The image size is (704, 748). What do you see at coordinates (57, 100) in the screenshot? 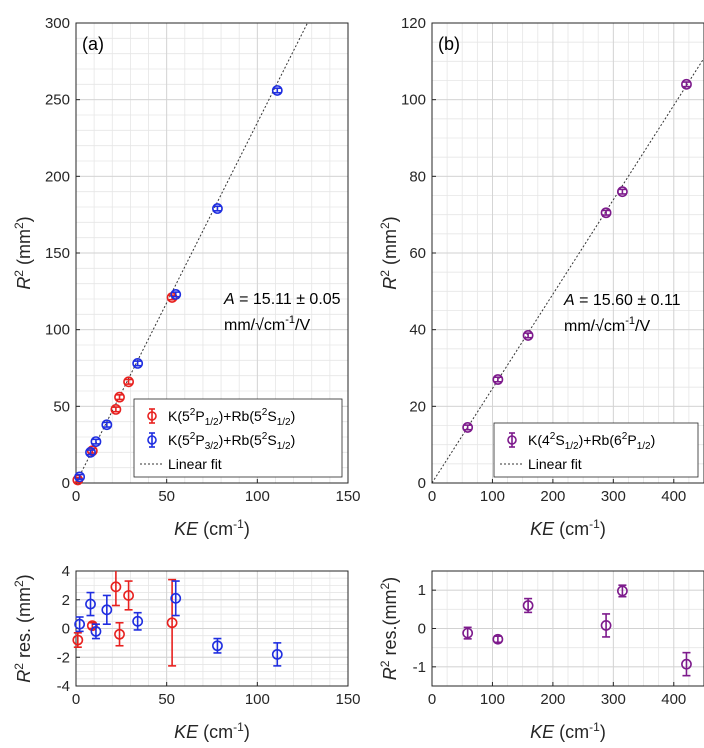
I see `y-tick-label: 250` at bounding box center [57, 100].